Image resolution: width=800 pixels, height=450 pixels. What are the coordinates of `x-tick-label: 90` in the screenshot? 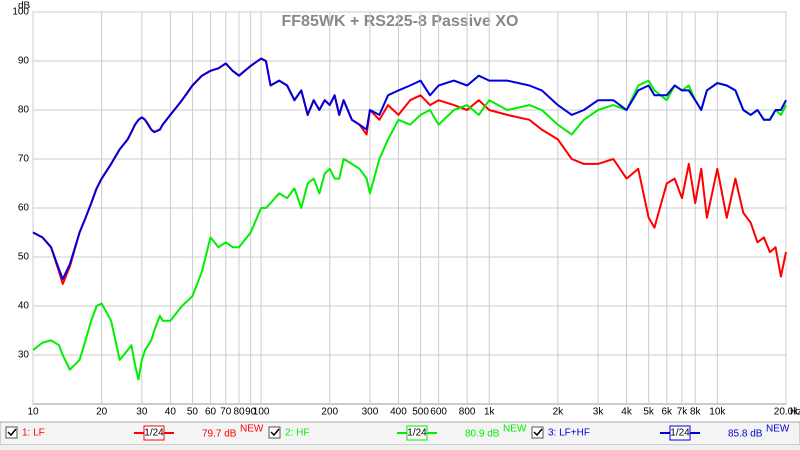 It's located at (251, 412).